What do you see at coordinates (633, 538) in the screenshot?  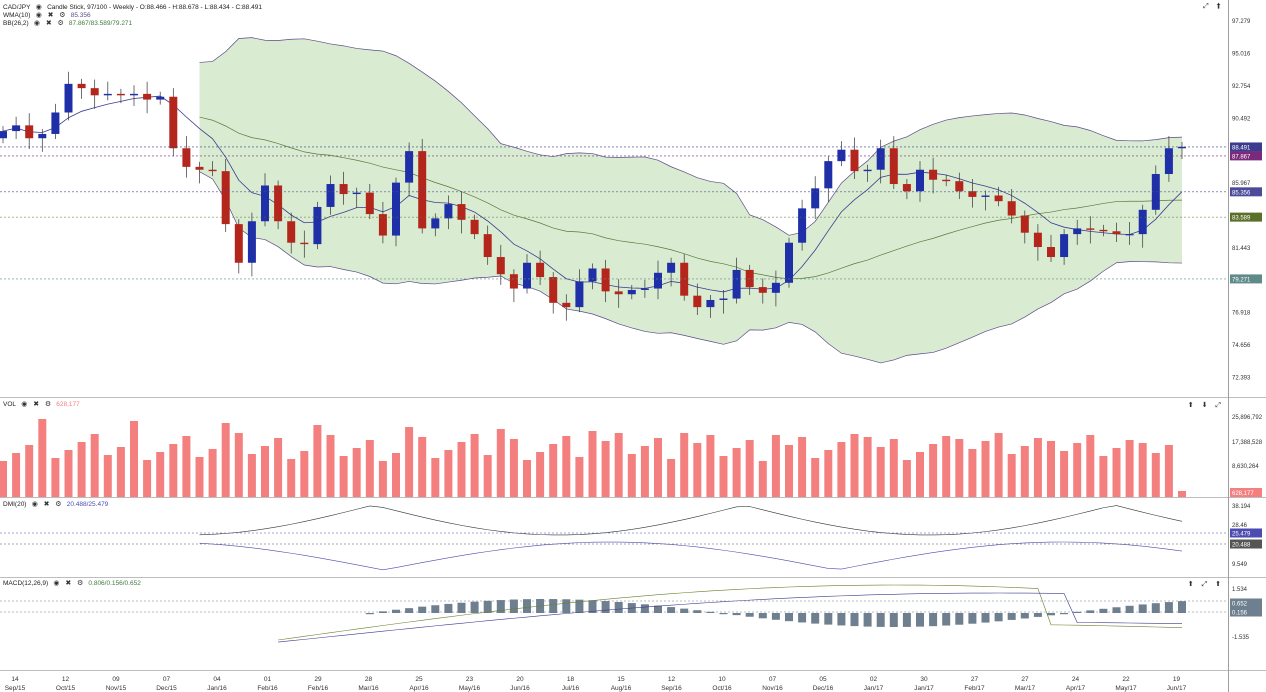 I see `dmi-pane` at bounding box center [633, 538].